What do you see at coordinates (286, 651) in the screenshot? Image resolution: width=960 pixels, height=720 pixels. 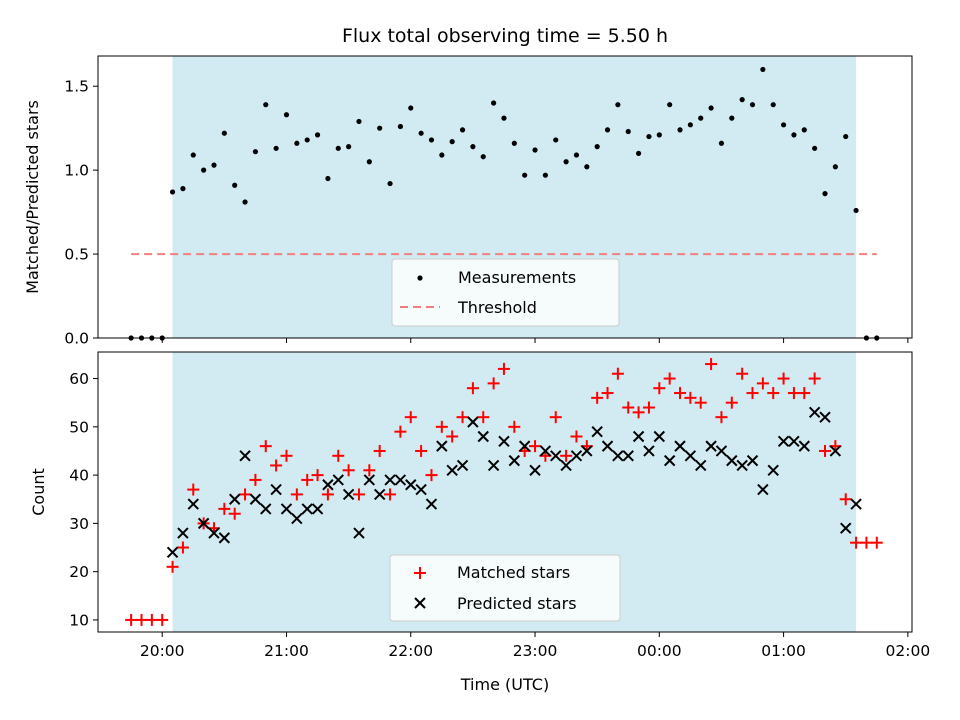 I see `x-tick-label: 21:00` at bounding box center [286, 651].